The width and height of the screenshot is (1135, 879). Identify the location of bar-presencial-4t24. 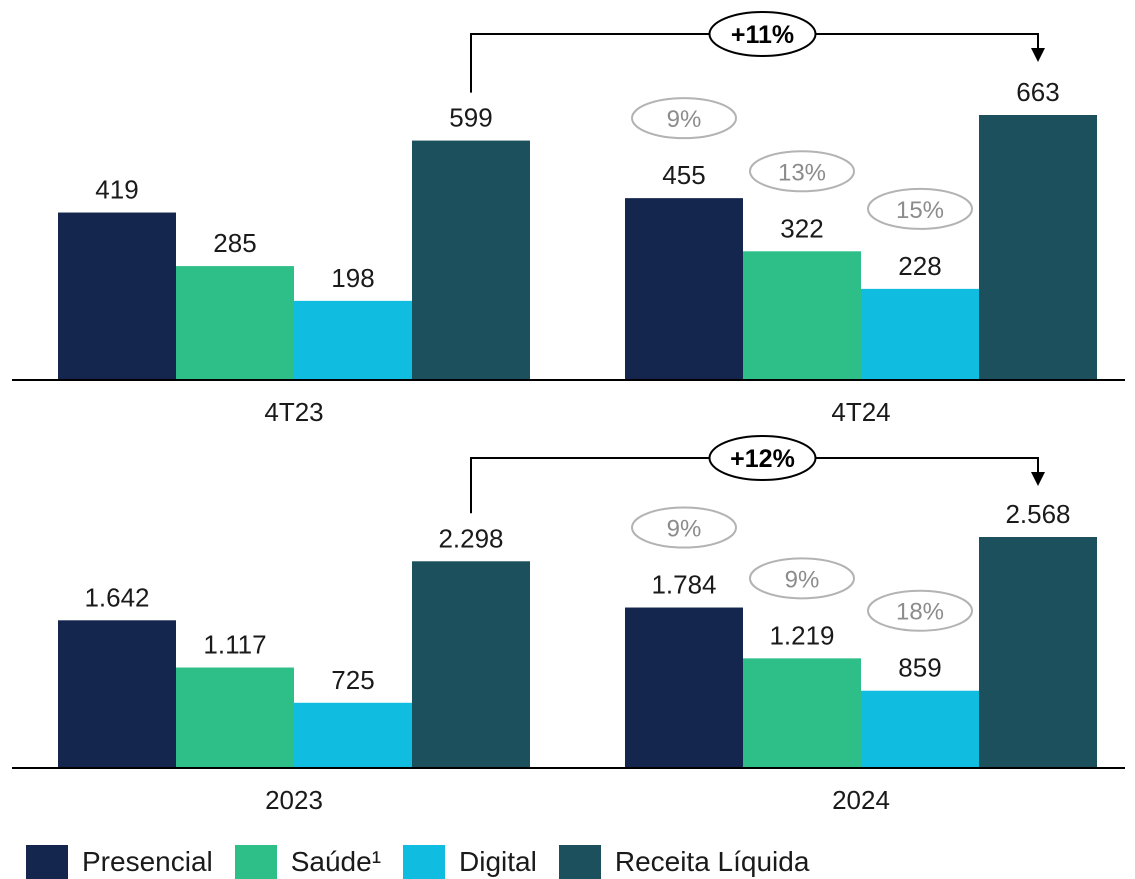
(684, 289).